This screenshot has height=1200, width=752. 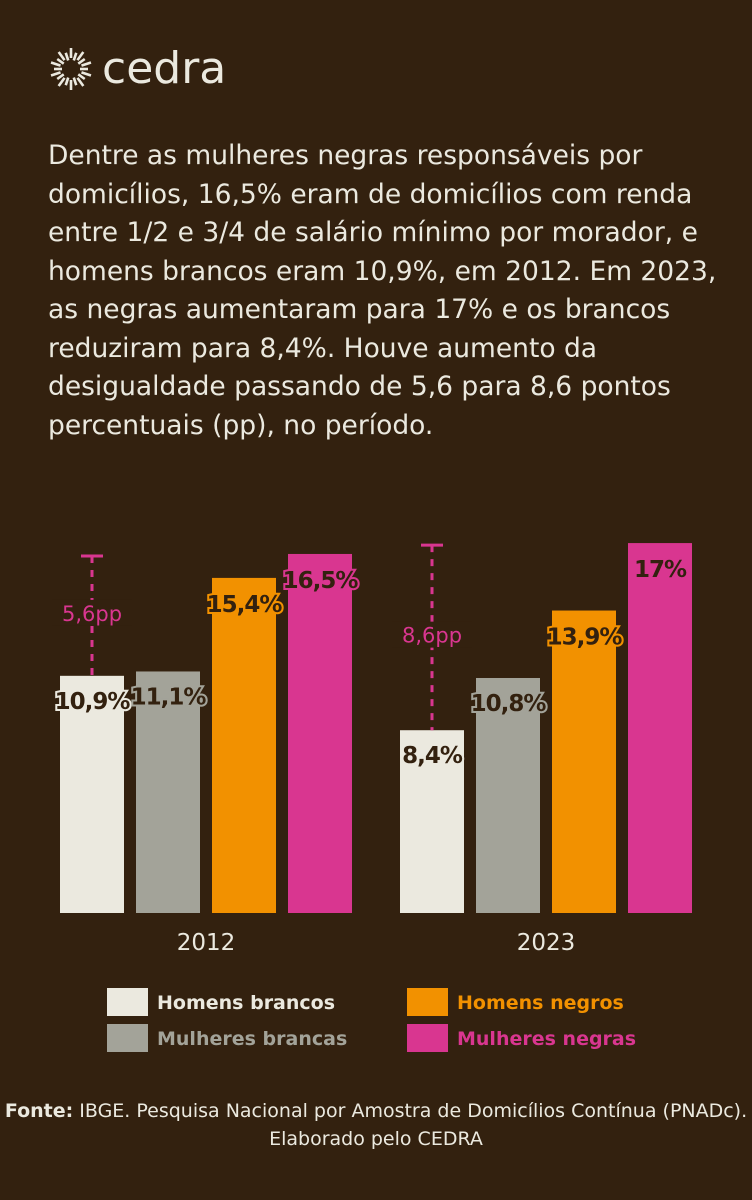 What do you see at coordinates (246, 1003) in the screenshot?
I see `legend-label: Homens brancos` at bounding box center [246, 1003].